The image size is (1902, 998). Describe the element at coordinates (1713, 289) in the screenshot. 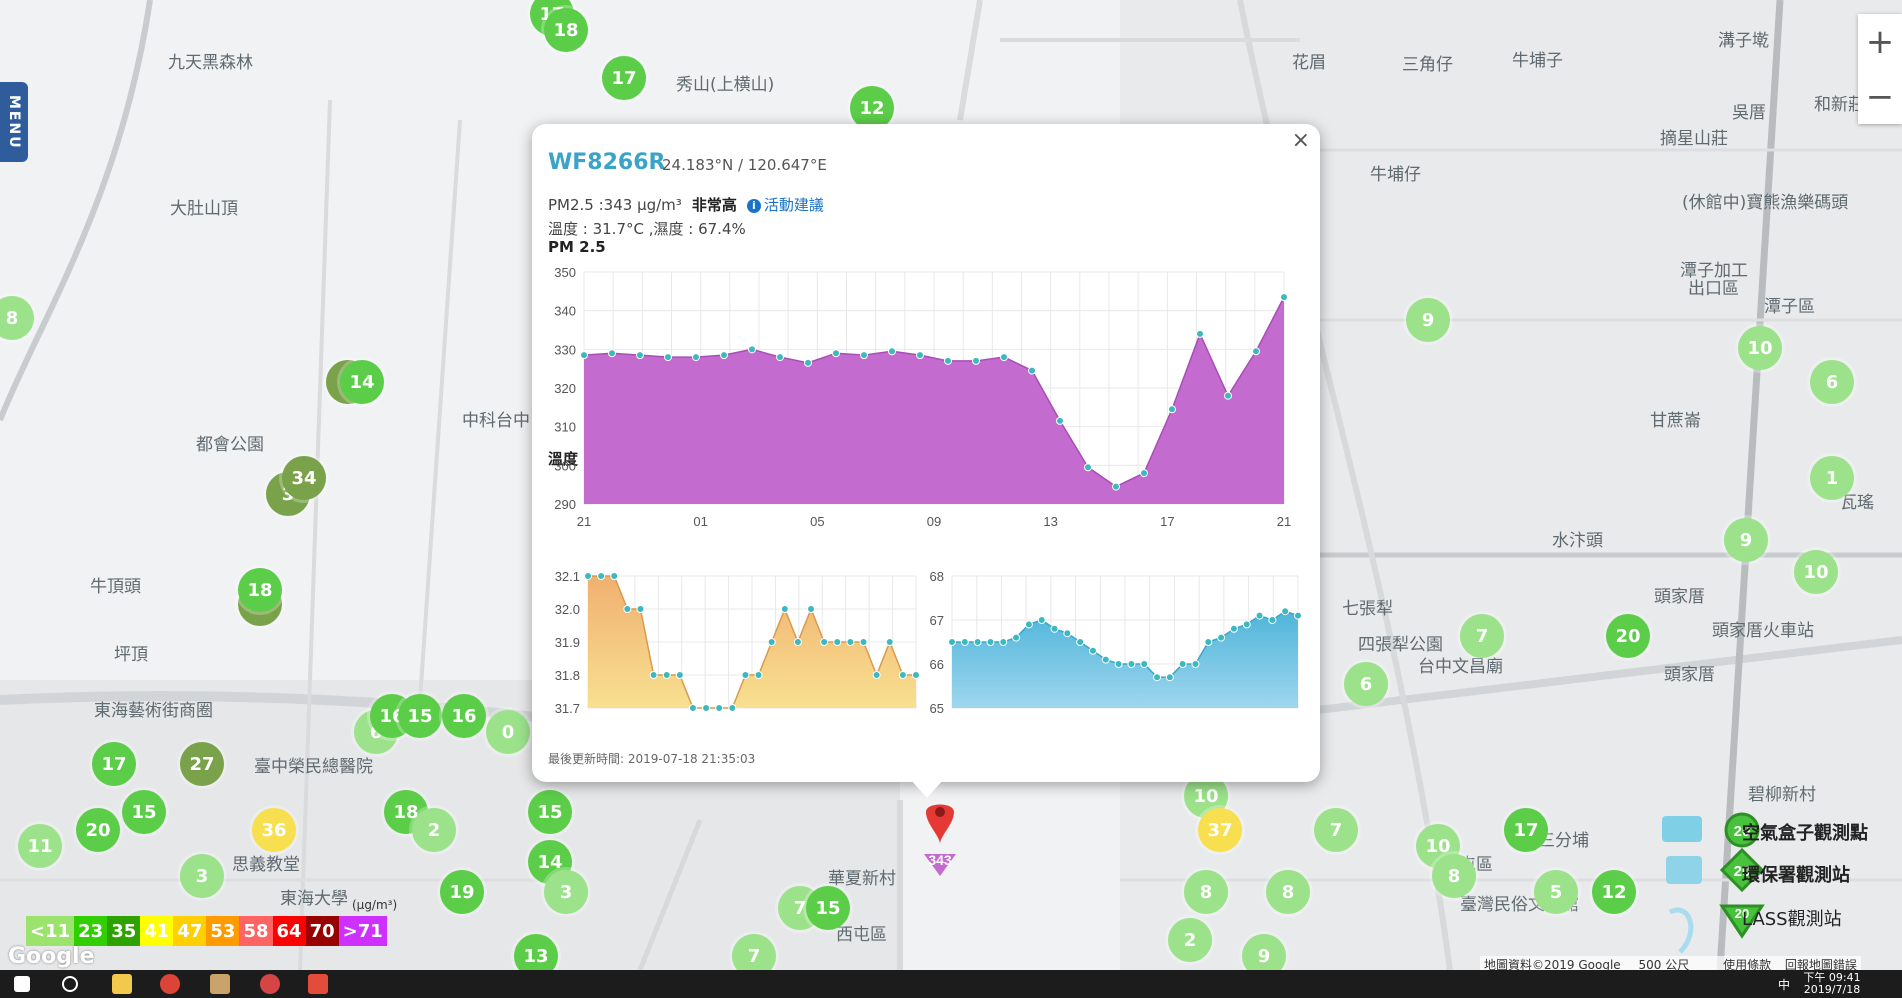

I see `place-label: 出口區` at that location.